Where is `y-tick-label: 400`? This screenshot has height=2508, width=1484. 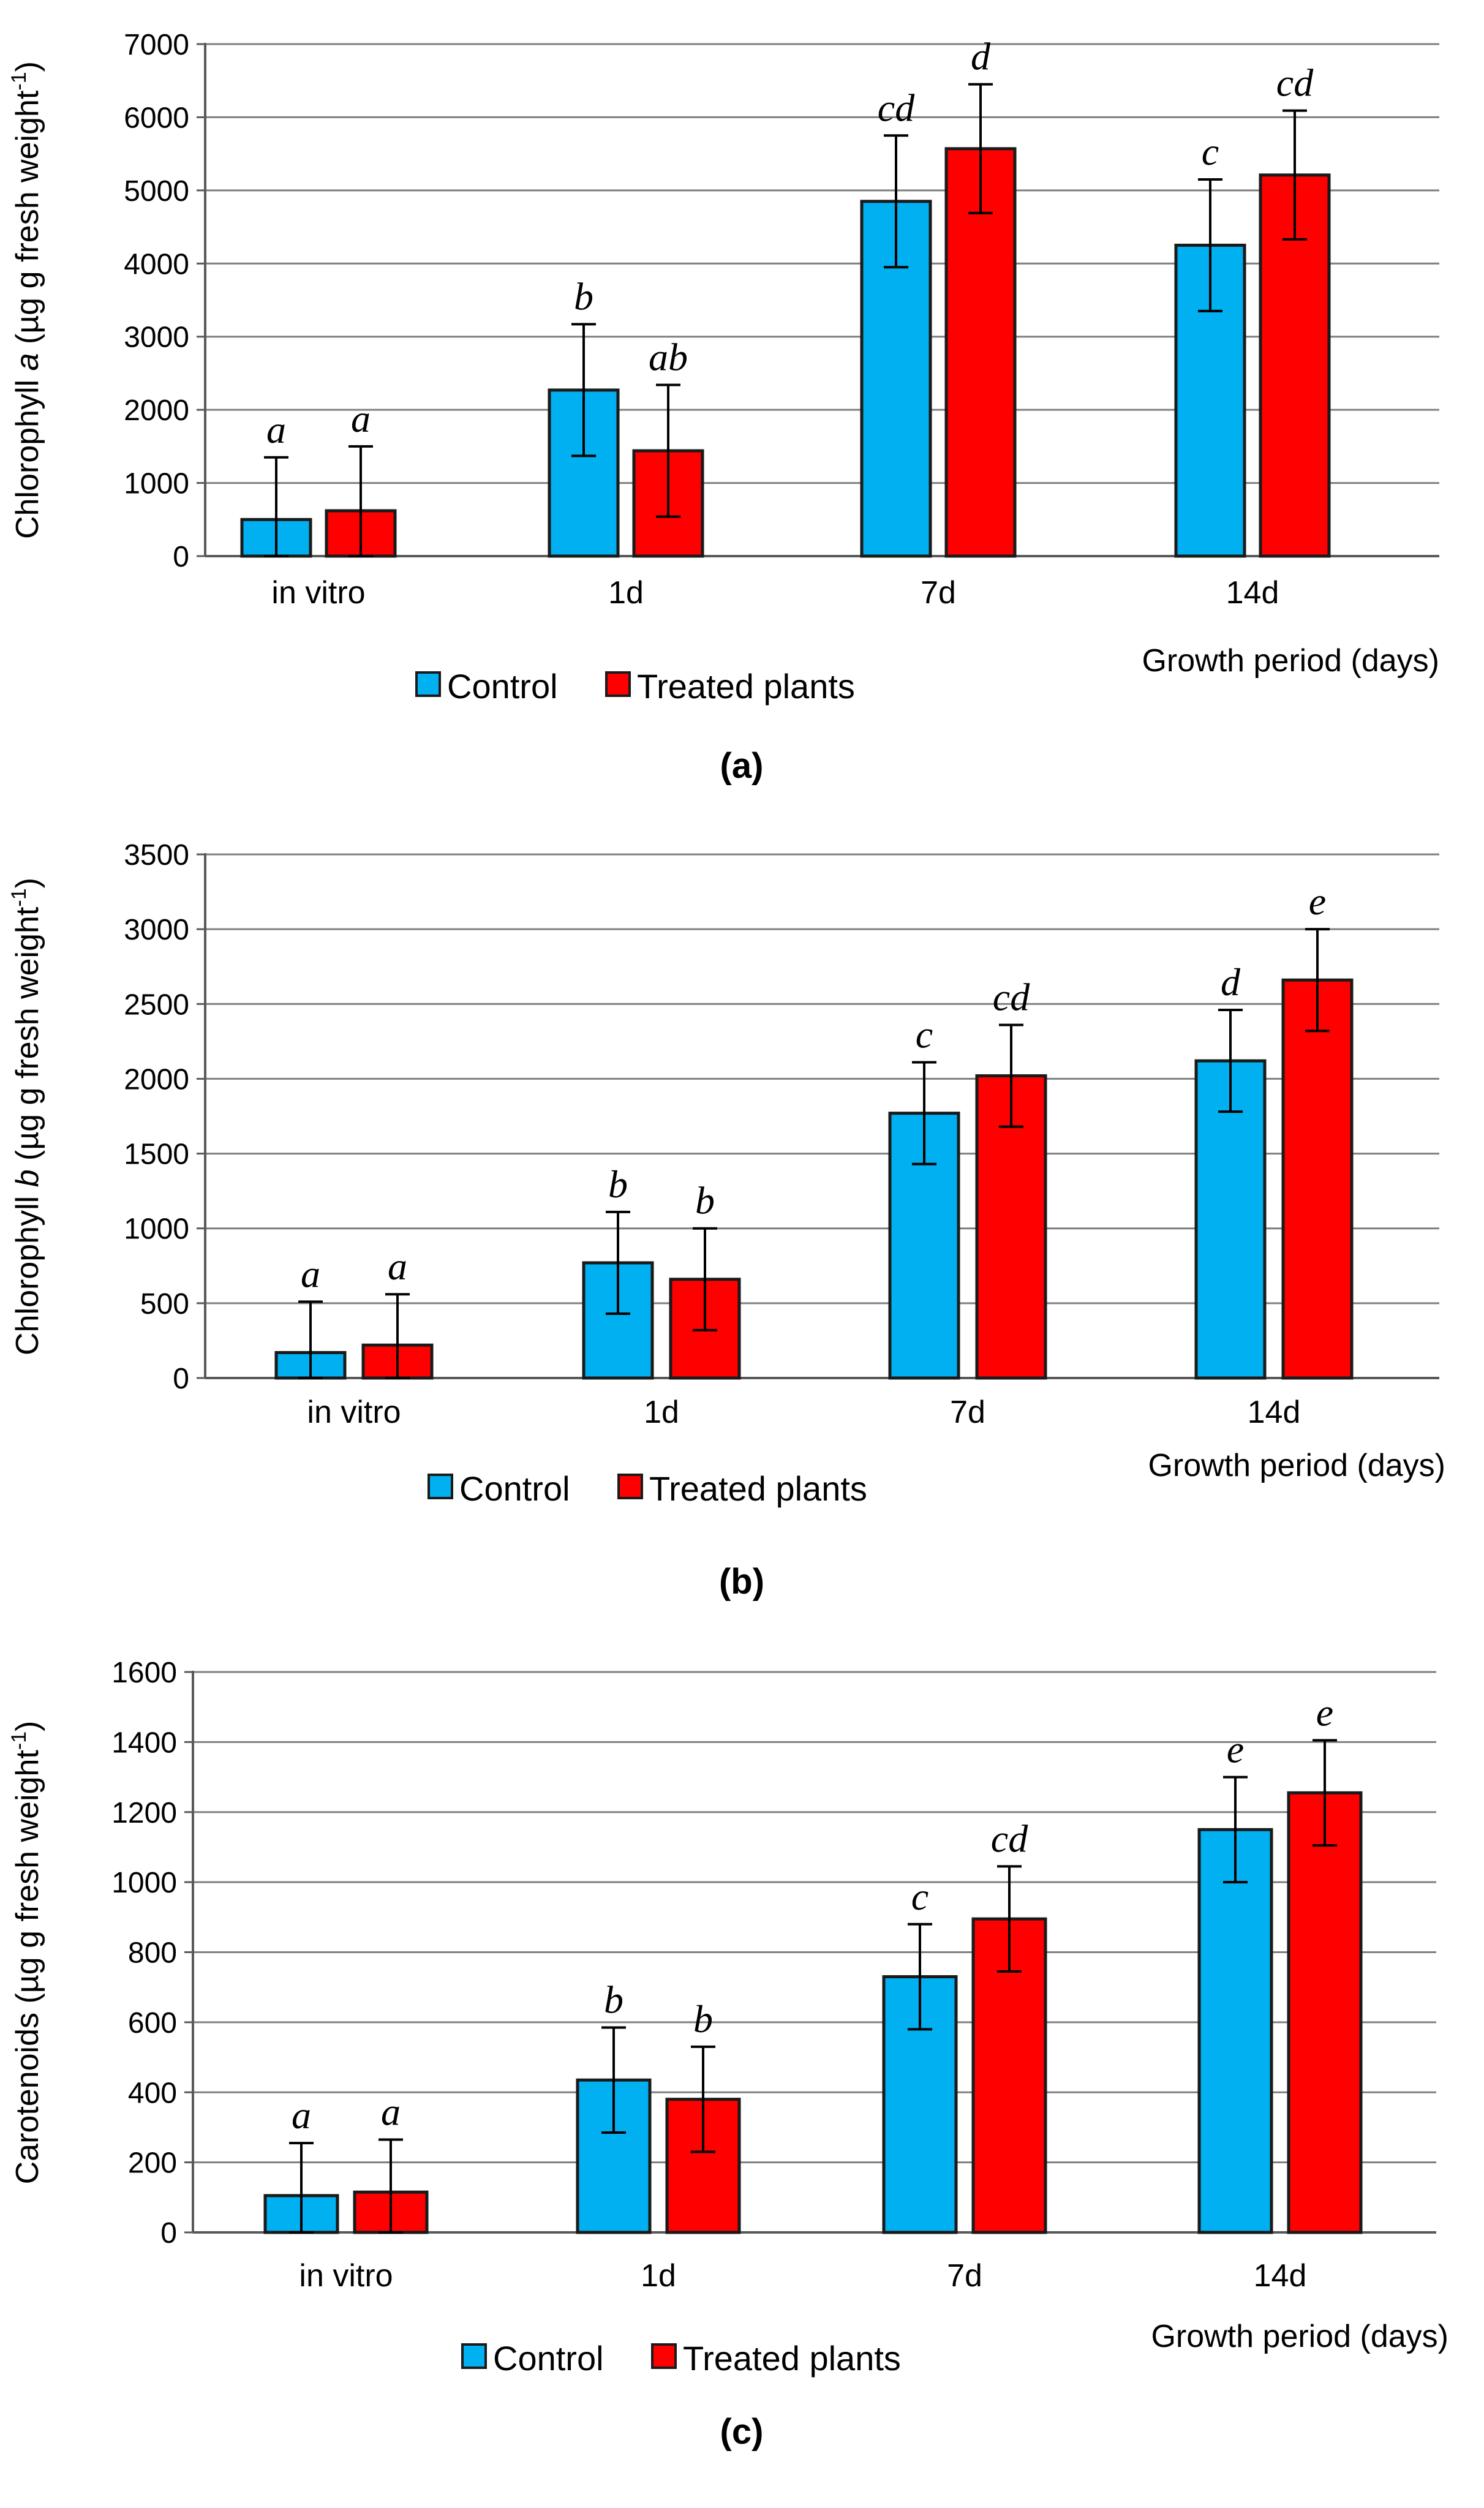
y-tick-label: 400 is located at coordinates (152, 2093).